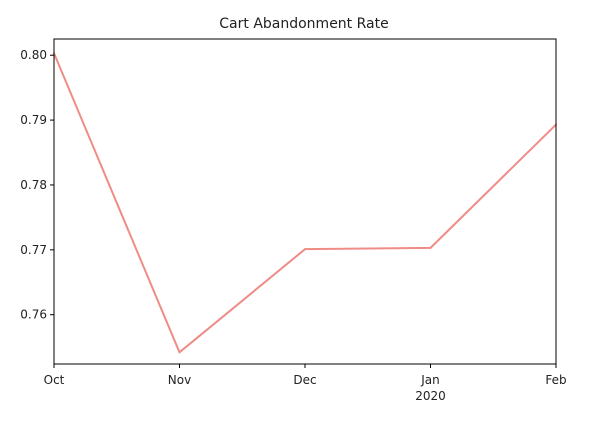  What do you see at coordinates (179, 380) in the screenshot?
I see `x-tick-label: Nov` at bounding box center [179, 380].